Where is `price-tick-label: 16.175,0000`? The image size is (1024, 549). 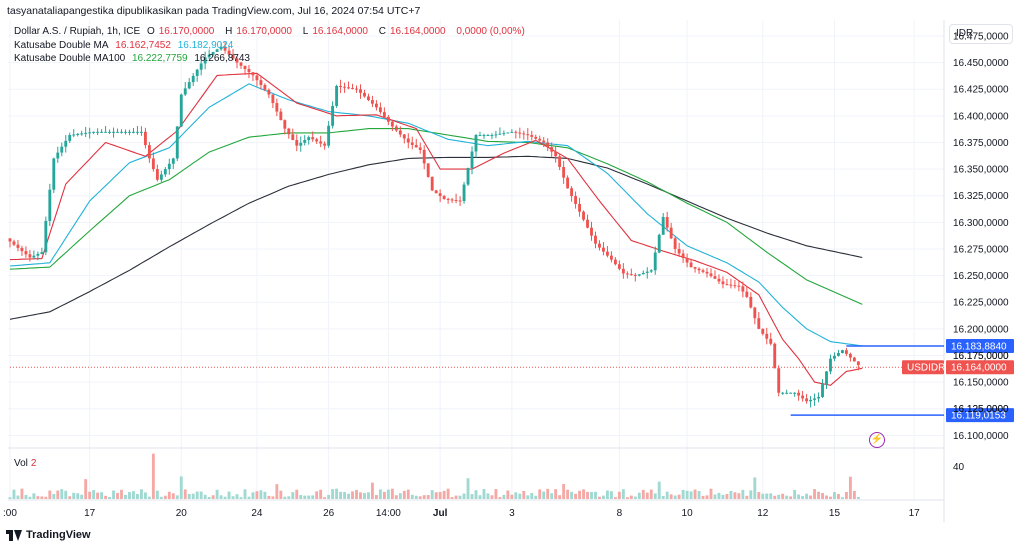
price-tick-label: 16.175,0000 is located at coordinates (981, 356).